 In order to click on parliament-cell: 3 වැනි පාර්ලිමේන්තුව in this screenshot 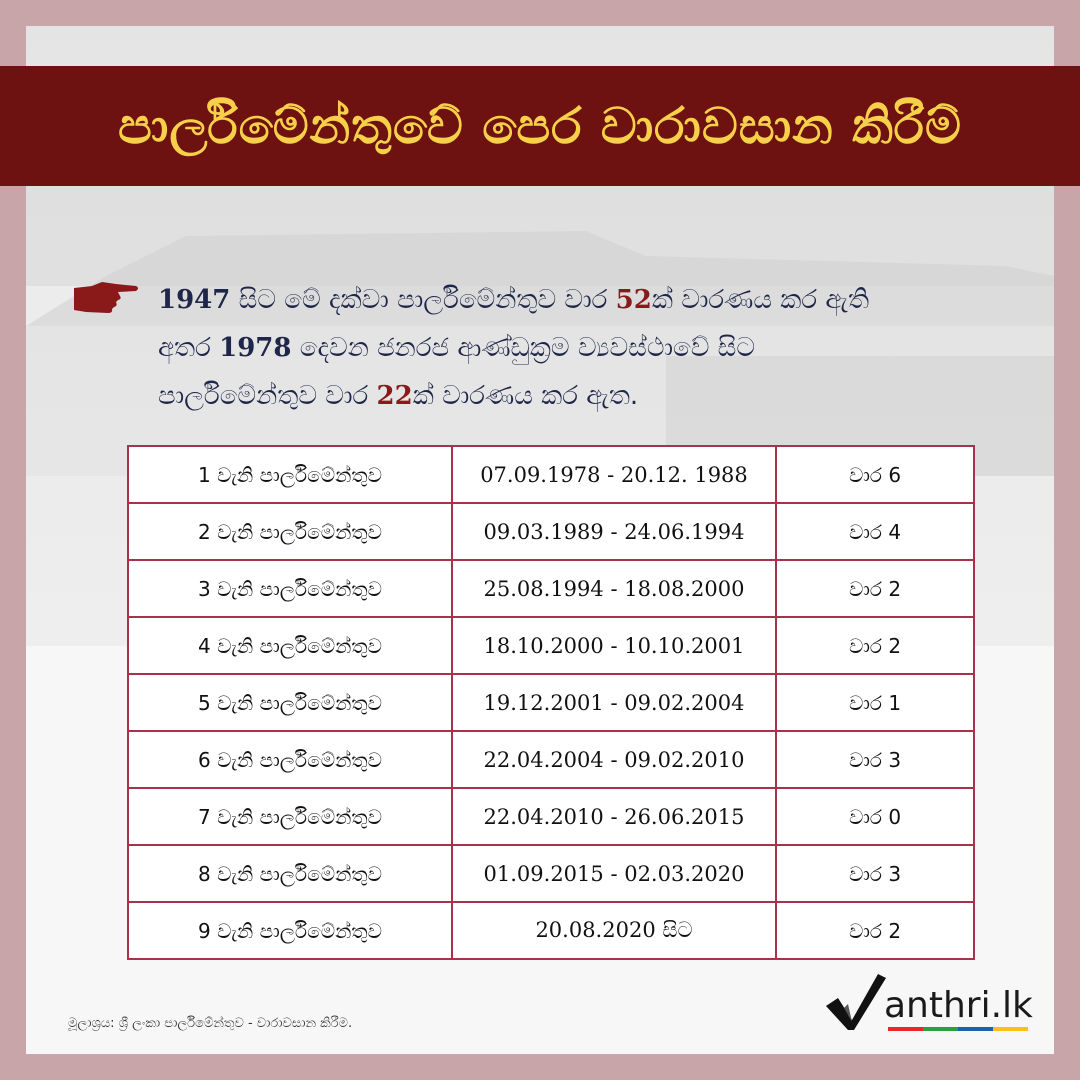, I will do `click(289, 589)`.